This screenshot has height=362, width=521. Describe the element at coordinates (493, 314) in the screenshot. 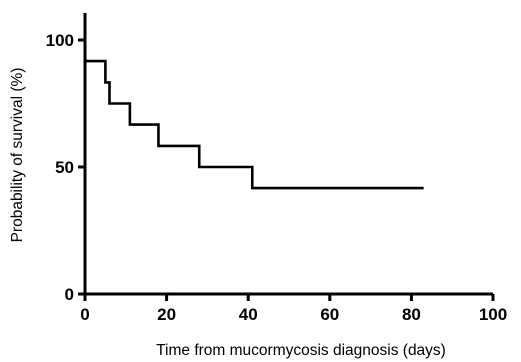

I see `x-tick-label: 100` at that location.